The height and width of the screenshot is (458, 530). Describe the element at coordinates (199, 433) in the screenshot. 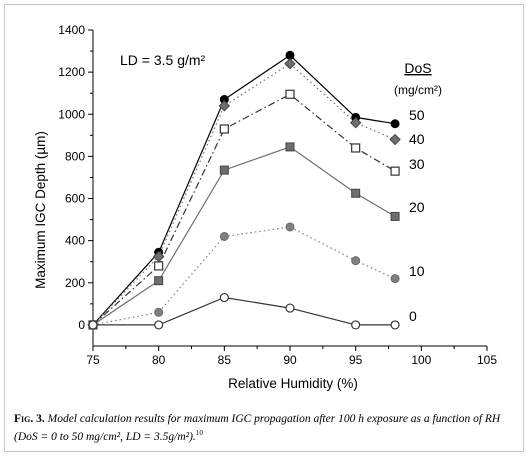

I see `caption-reference: 10` at that location.